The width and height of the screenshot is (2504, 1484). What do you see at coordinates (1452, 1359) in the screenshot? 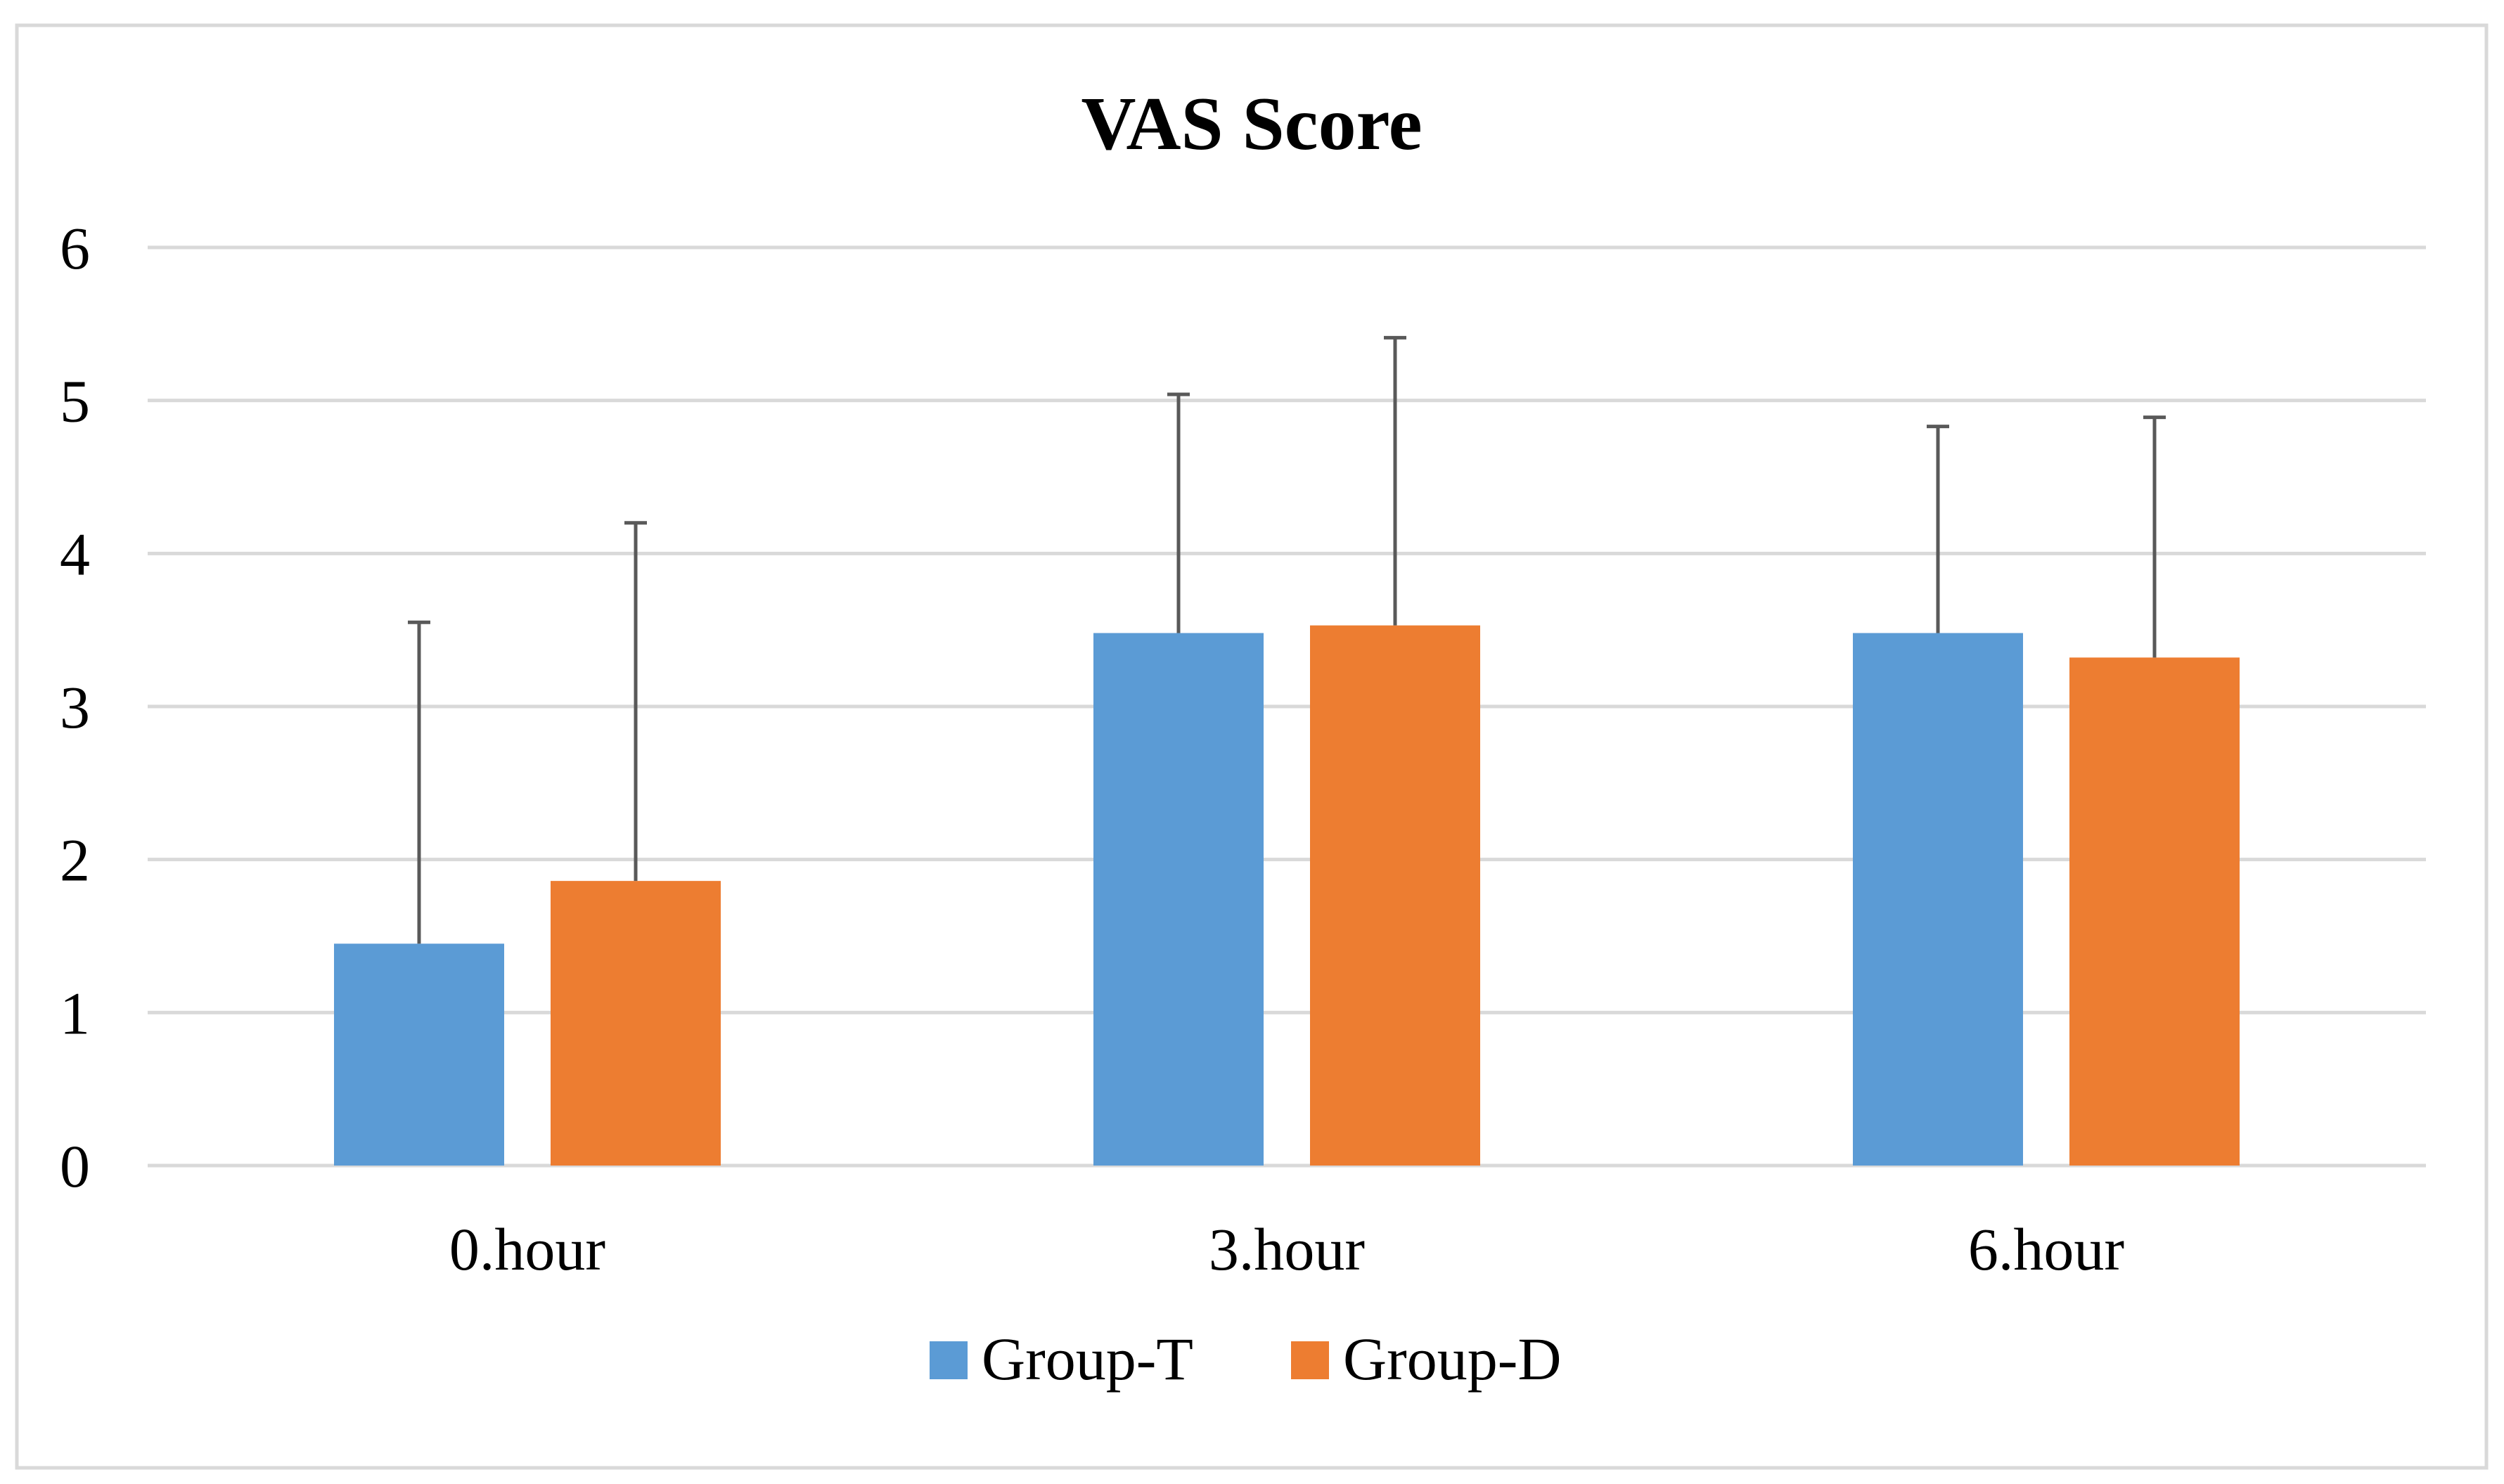
I see `legend-label-group-d: Group-D` at bounding box center [1452, 1359].